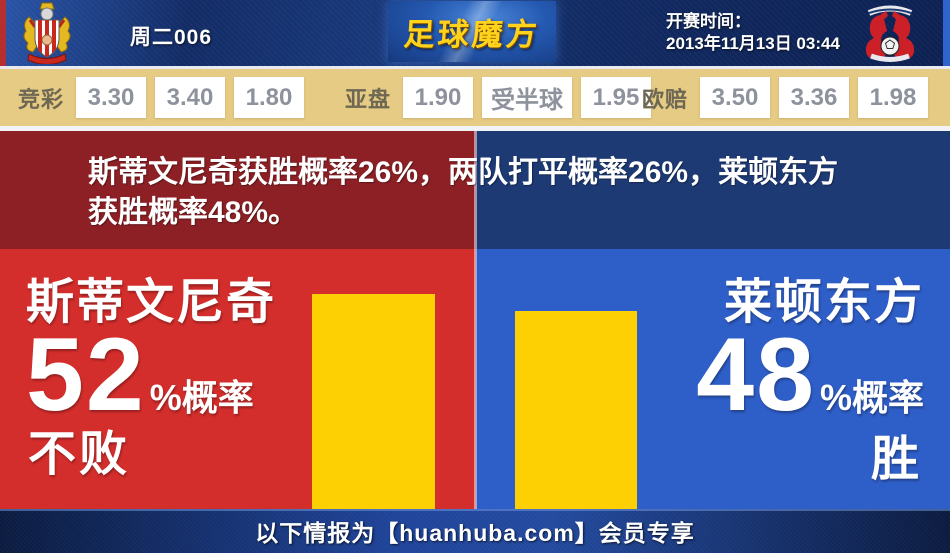  What do you see at coordinates (713, 190) in the screenshot?
I see `away-dark-band` at bounding box center [713, 190].